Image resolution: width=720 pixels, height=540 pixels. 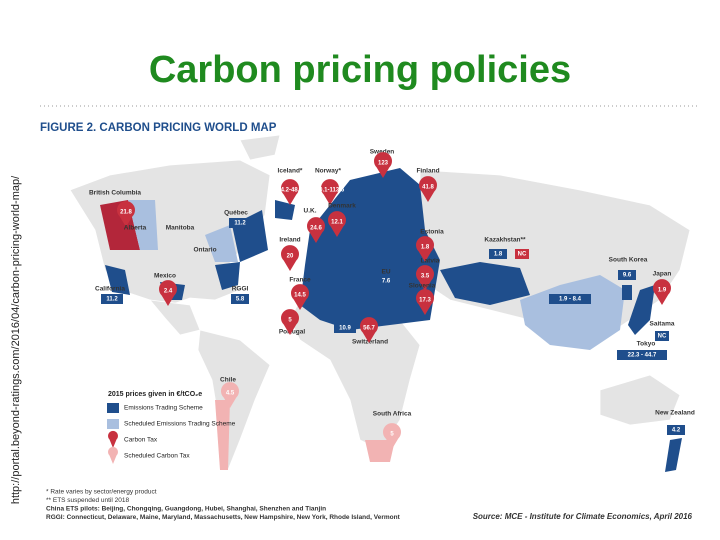 I want to click on place-name: EU, so click(x=385, y=272).